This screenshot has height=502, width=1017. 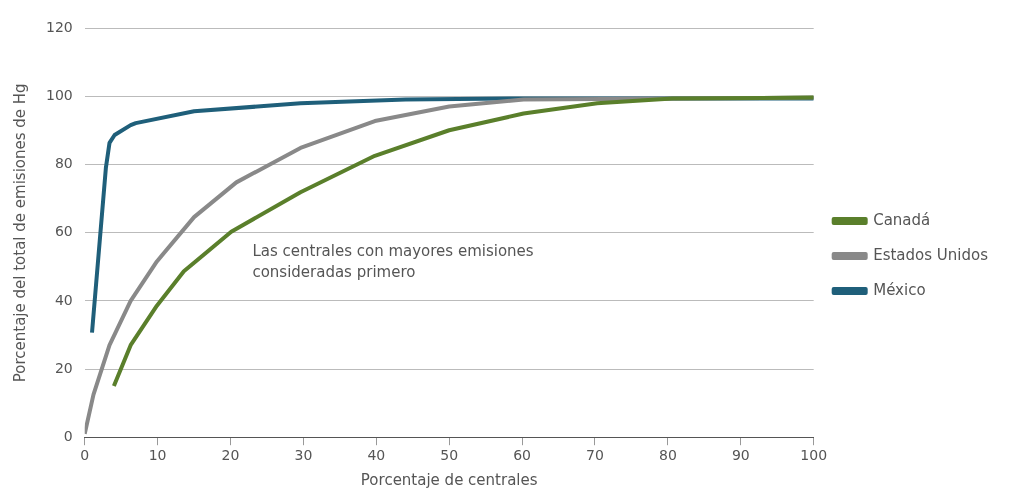 What do you see at coordinates (230, 455) in the screenshot?
I see `x-tick-label: 20` at bounding box center [230, 455].